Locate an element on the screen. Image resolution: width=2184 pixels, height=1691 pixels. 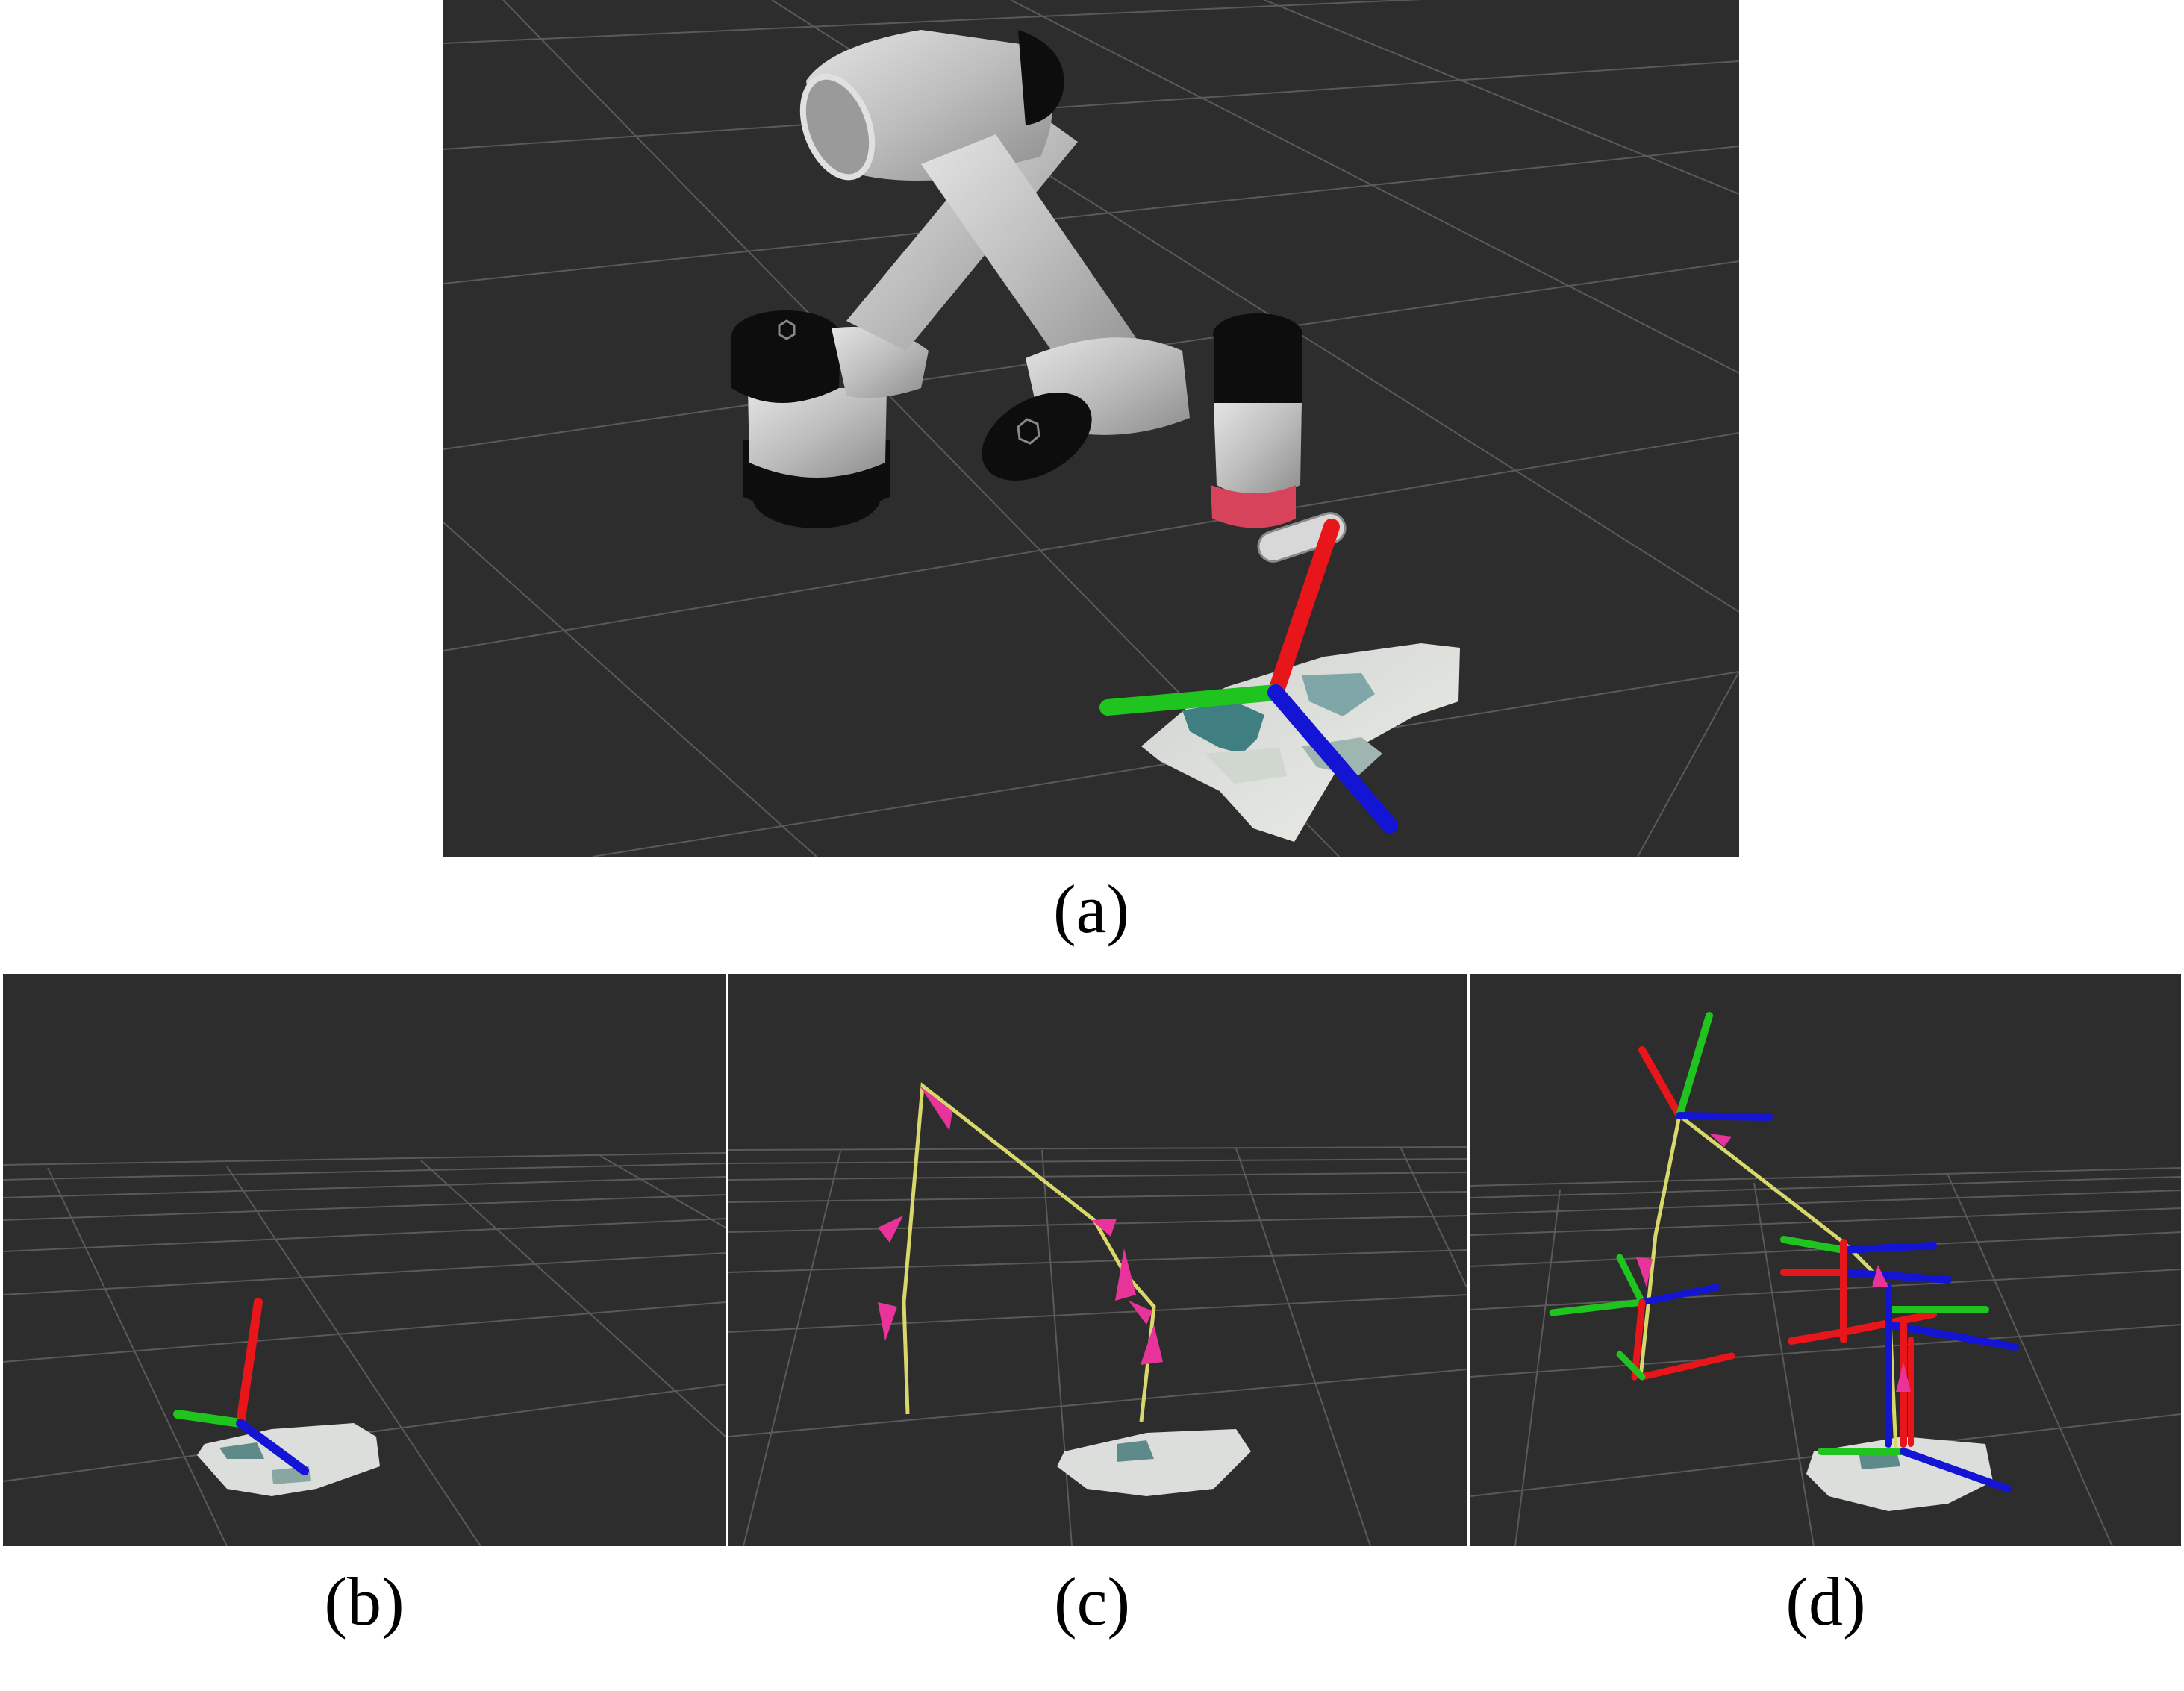
panel-d-render is located at coordinates (1825, 1279).